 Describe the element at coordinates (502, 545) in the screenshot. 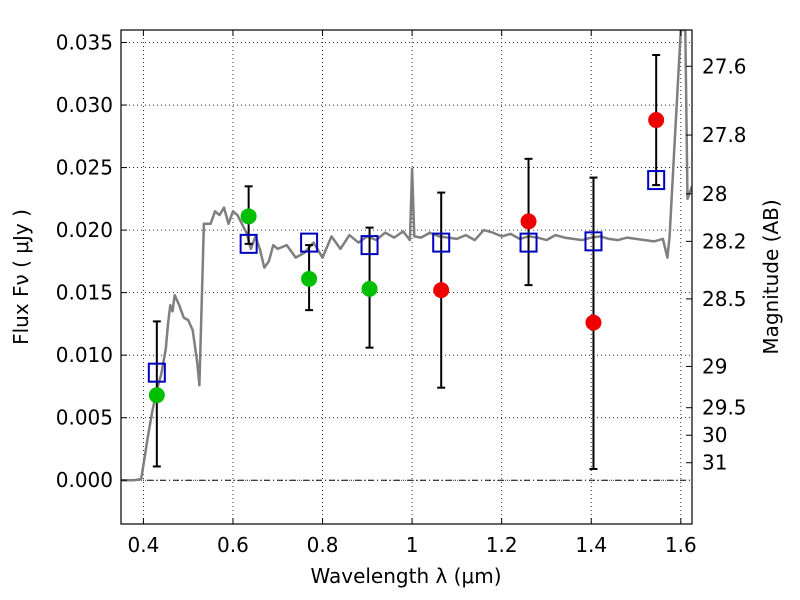

I see `x-tick-label: 1.2` at that location.